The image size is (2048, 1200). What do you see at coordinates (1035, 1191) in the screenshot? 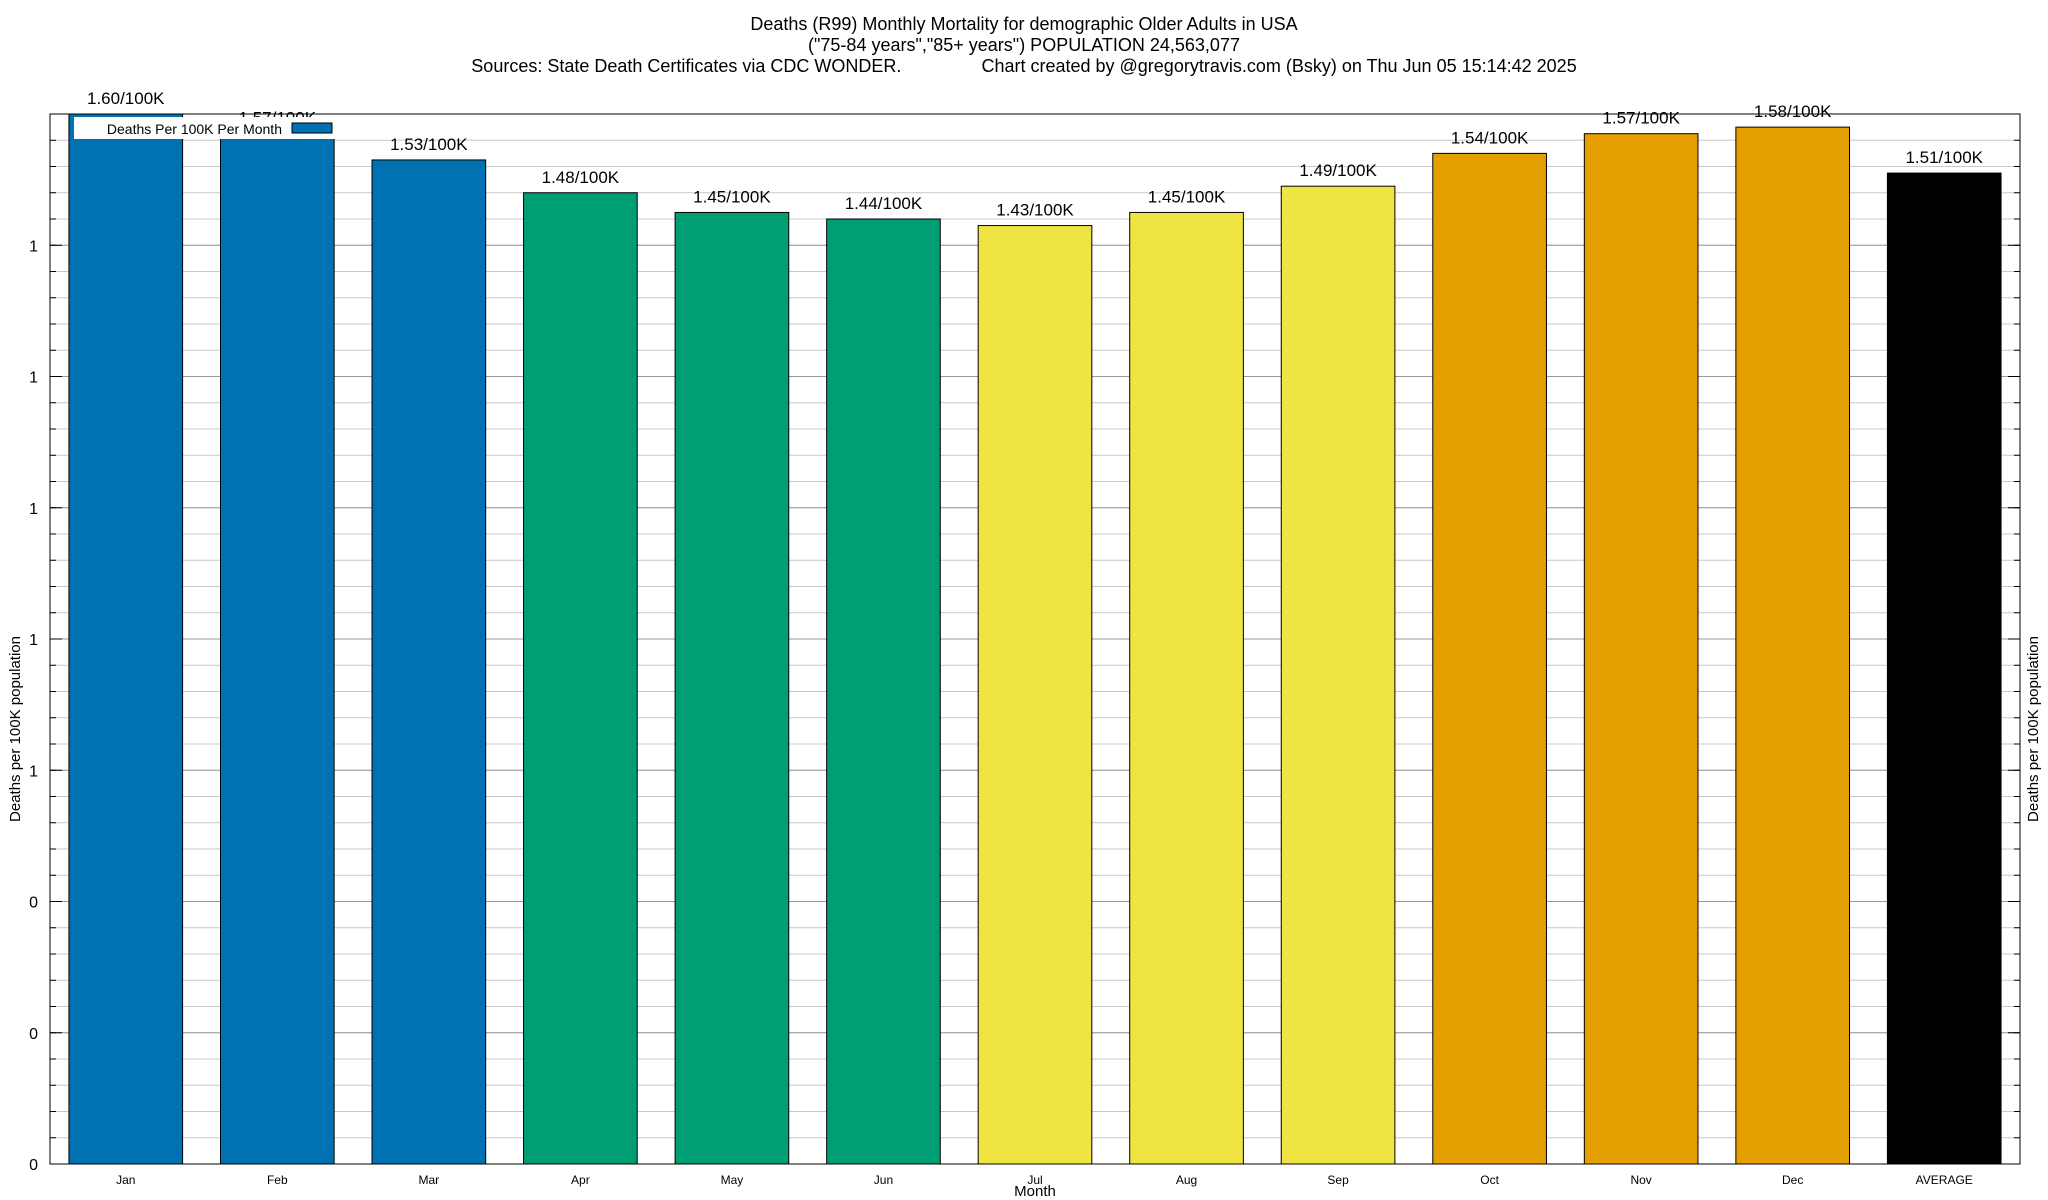
I see `x-axis-title: Month` at bounding box center [1035, 1191].